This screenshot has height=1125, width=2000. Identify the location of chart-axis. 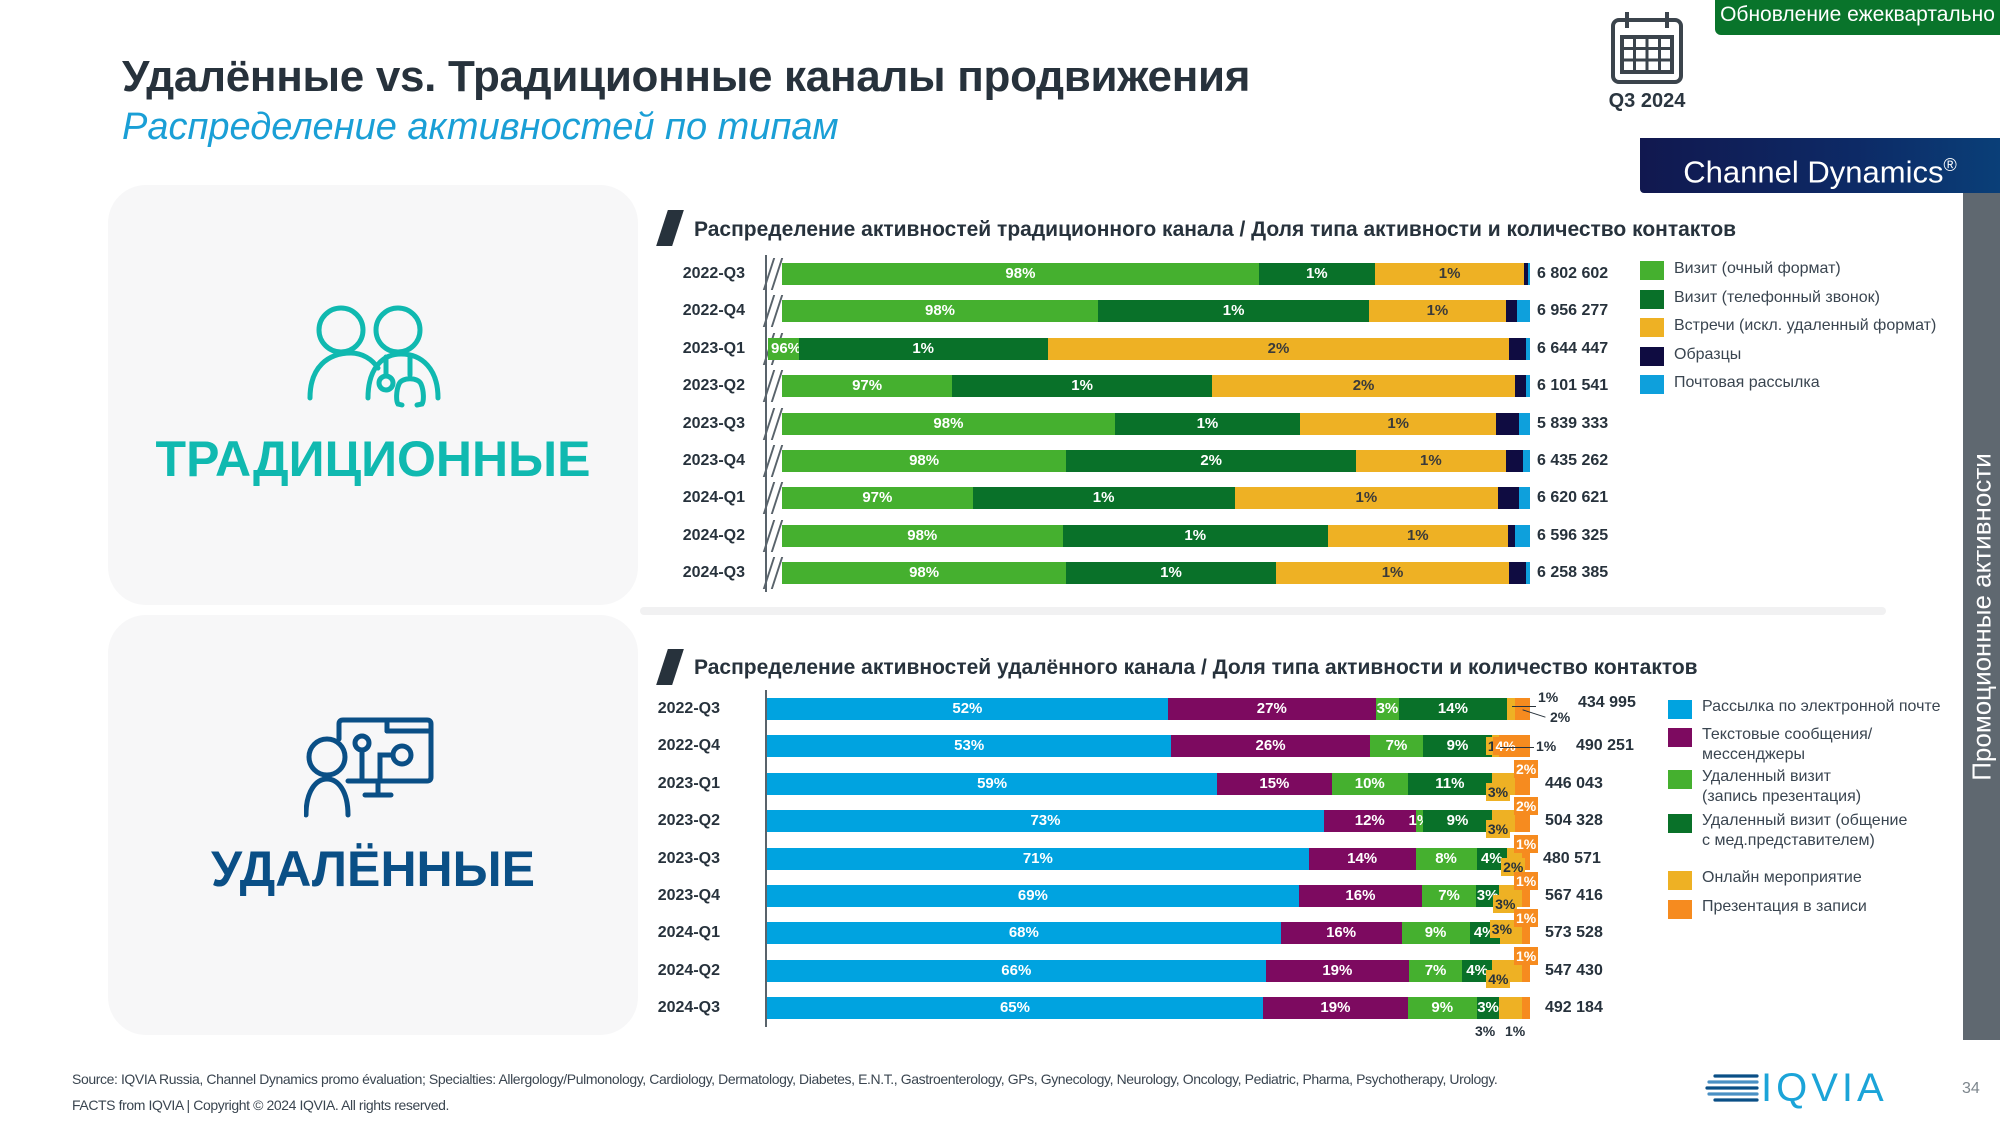
(766, 423).